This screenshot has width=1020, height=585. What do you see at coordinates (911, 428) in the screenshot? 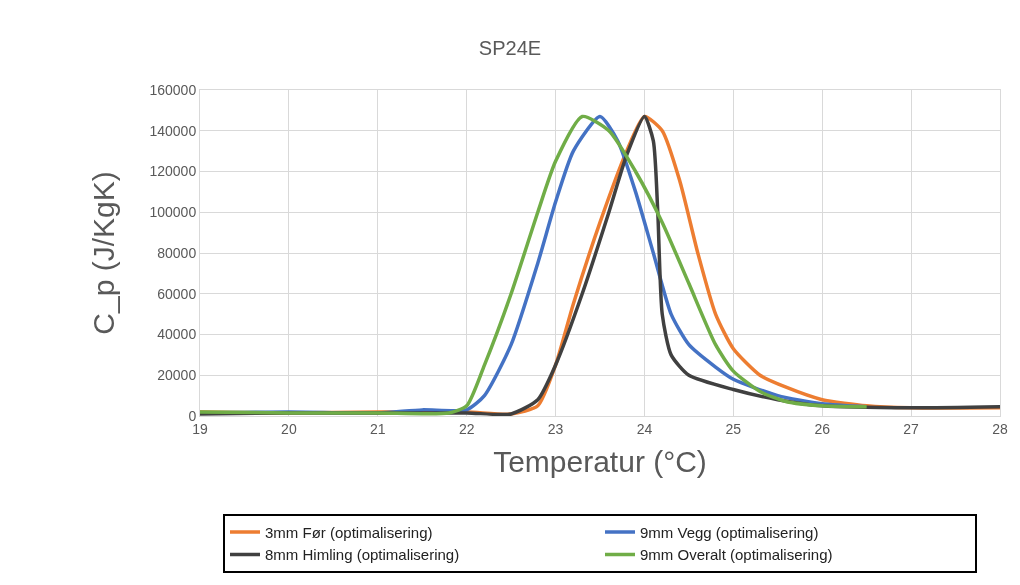
I see `x-tick-label: 27` at bounding box center [911, 428].